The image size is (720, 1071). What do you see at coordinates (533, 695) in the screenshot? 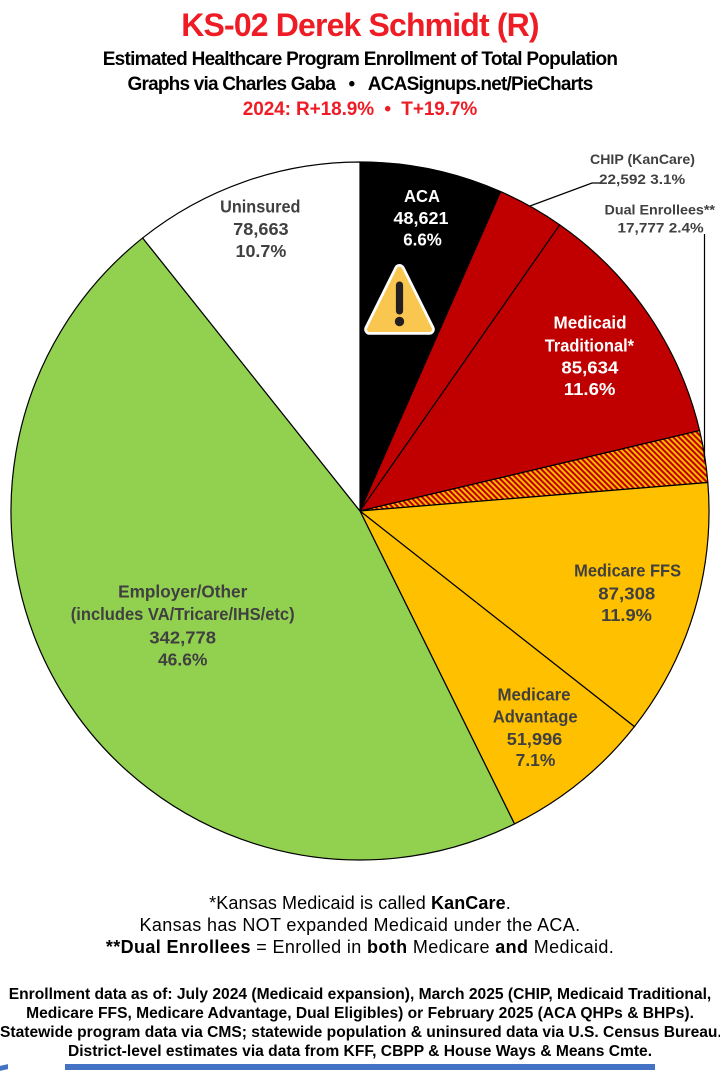
I see `svg-text: Medicare` at bounding box center [533, 695].